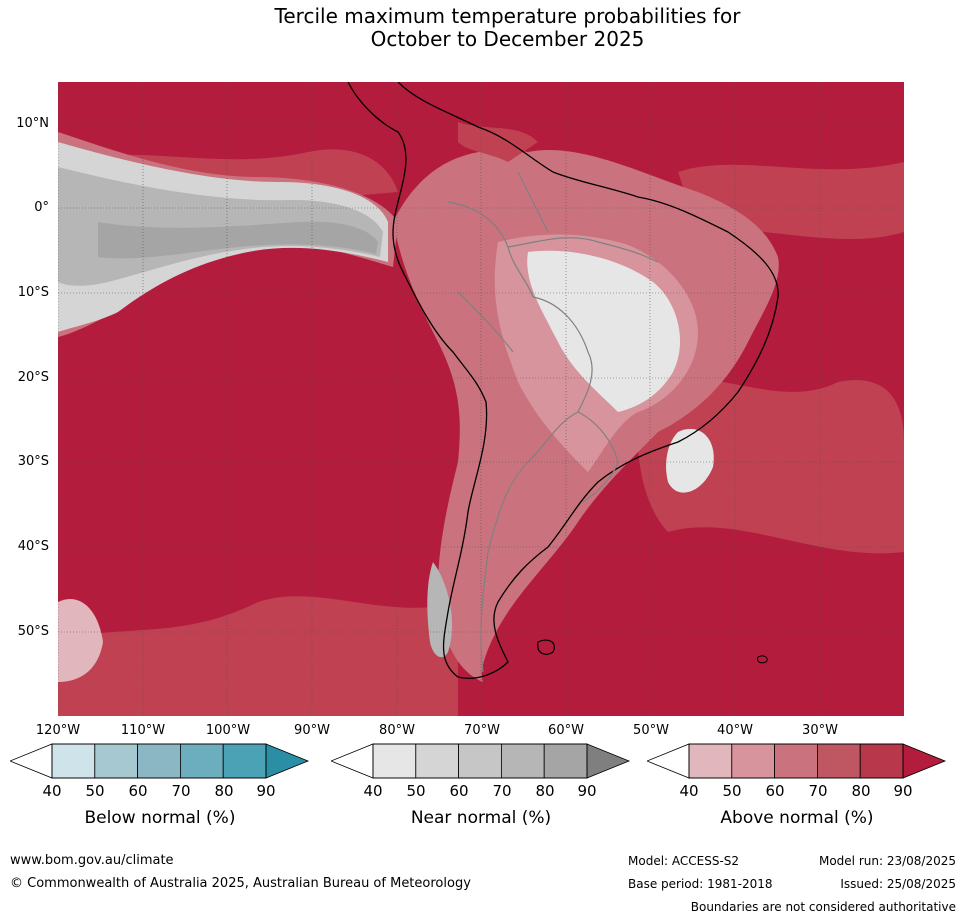  What do you see at coordinates (604, 331) in the screenshot?
I see `brazil-near-normal` at bounding box center [604, 331].